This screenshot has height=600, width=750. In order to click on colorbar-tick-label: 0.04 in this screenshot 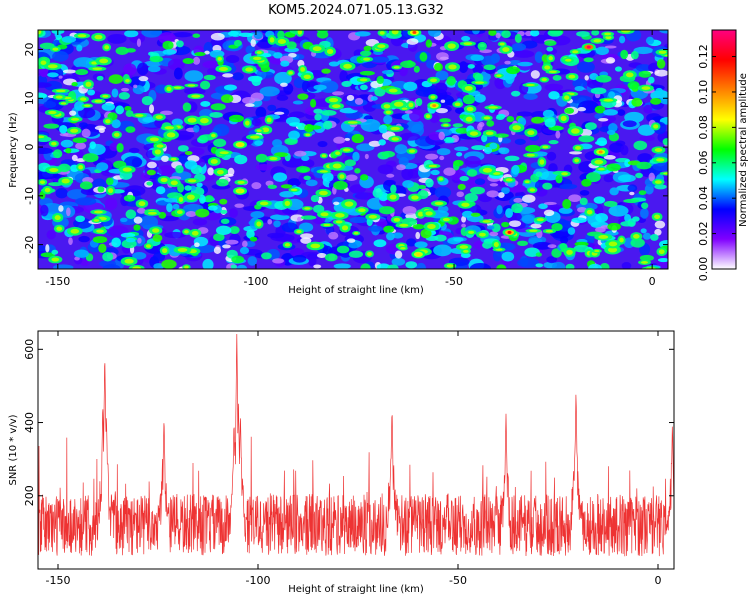, I will do `click(703, 198)`.